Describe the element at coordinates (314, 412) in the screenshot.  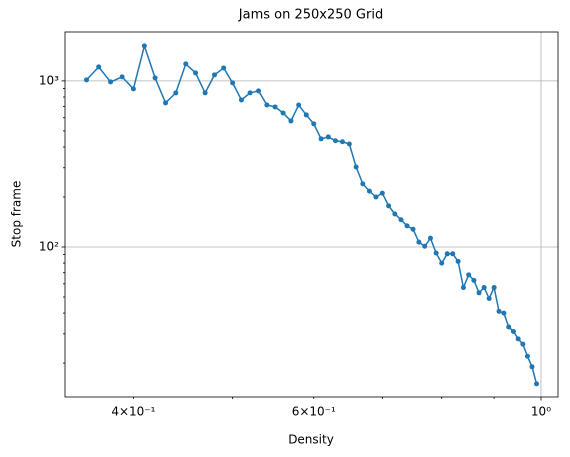
I see `x-tick-label: 6×10⁻¹` at that location.